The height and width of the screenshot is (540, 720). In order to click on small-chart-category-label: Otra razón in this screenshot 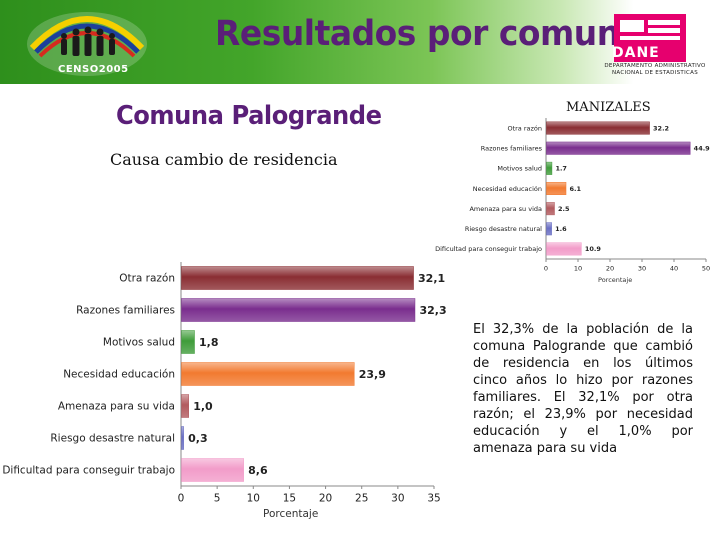, I will do `click(524, 128)`.